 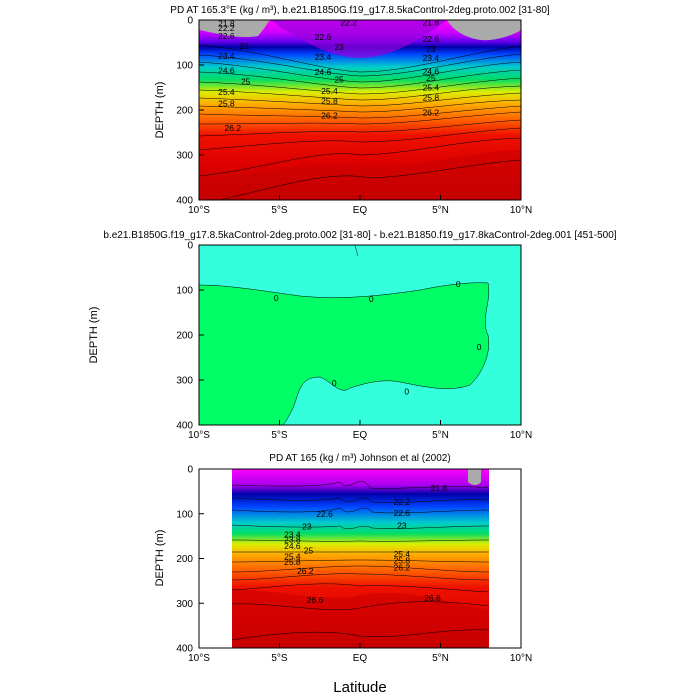 I want to click on panel-bot-ylabel: DEPTH (m), so click(x=160, y=558).